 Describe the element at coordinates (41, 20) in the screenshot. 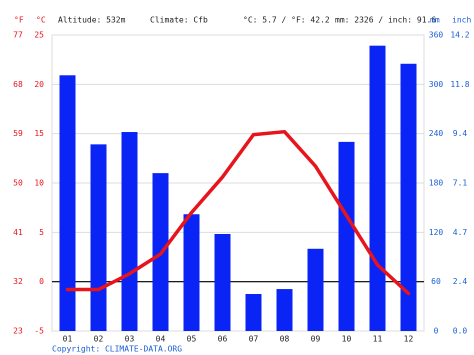

I see `c-unit: °C` at that location.